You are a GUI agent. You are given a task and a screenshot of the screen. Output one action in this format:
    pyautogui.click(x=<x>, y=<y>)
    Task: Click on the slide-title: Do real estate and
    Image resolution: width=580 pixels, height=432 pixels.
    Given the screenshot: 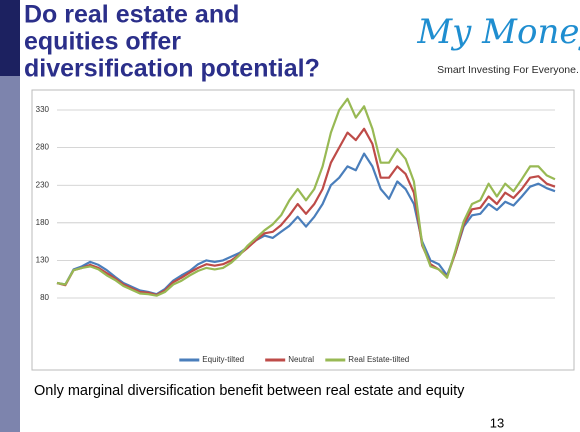 What is the action you would take?
    pyautogui.click(x=131, y=15)
    